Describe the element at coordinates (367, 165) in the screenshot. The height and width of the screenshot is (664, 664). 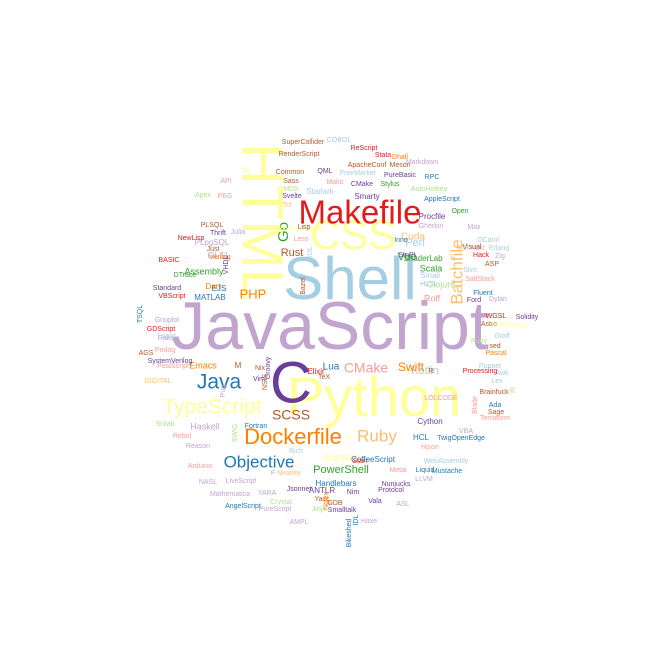
I see `word-apacheconf: ApacheConf` at that location.